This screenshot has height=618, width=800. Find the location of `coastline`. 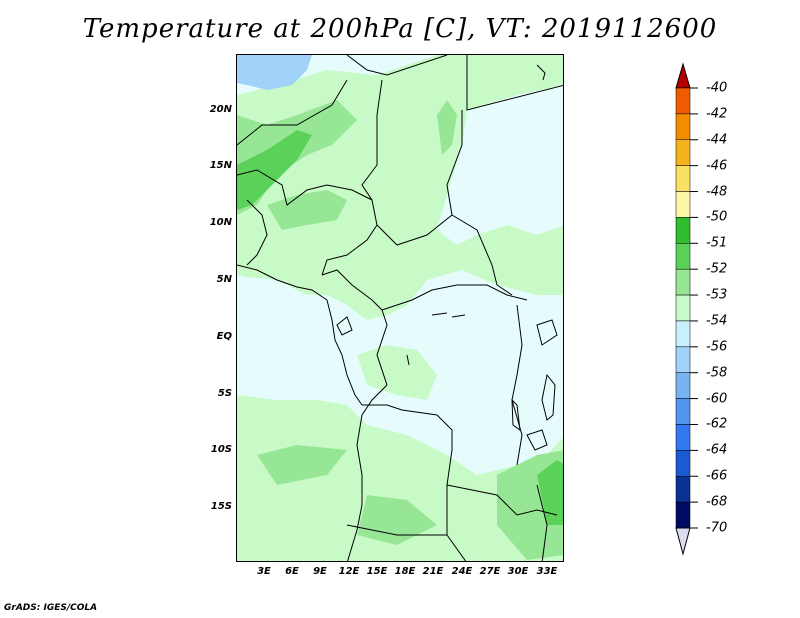

coastline is located at coordinates (300, 335).